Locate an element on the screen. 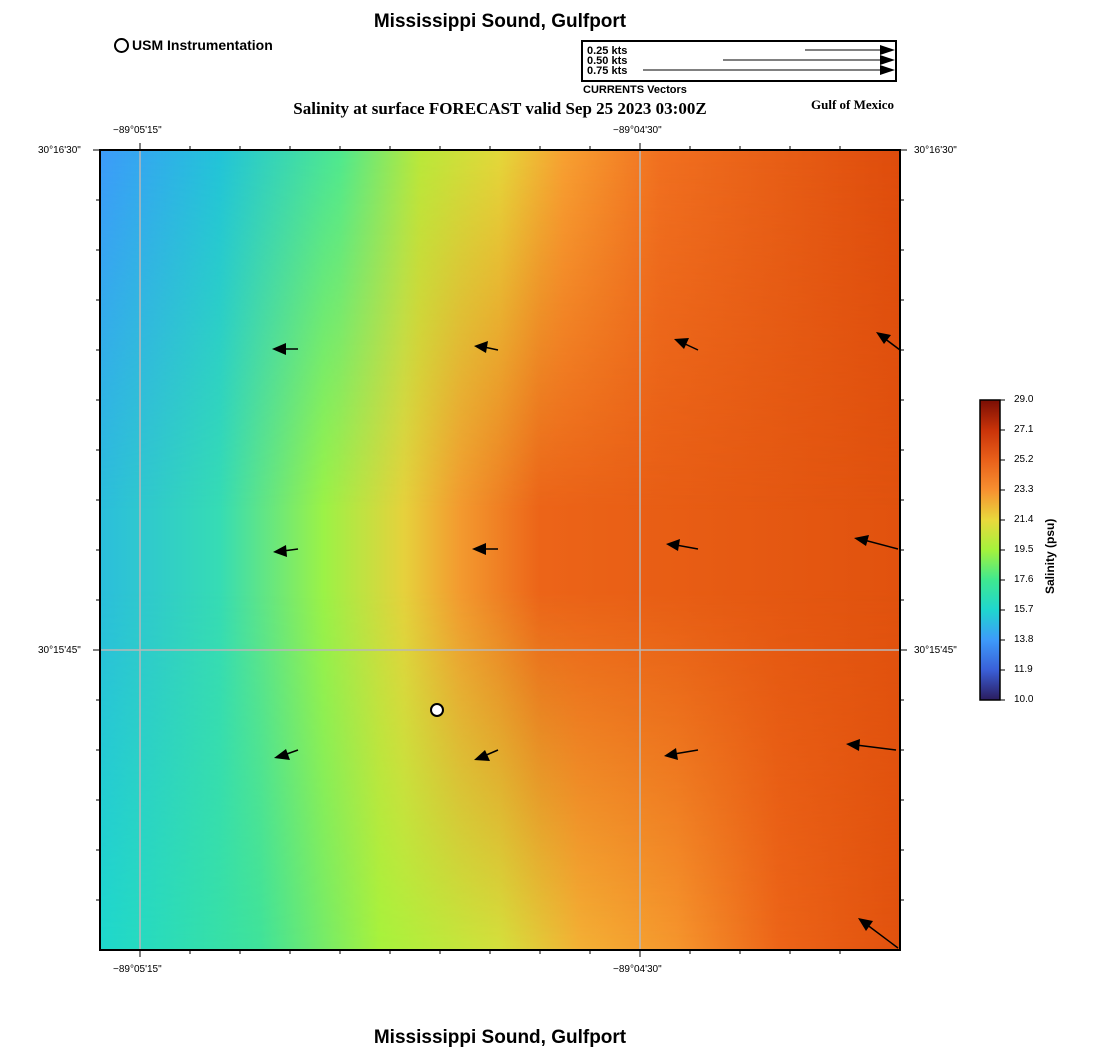  colorbar-tick-label: 29.0 is located at coordinates (1024, 399).